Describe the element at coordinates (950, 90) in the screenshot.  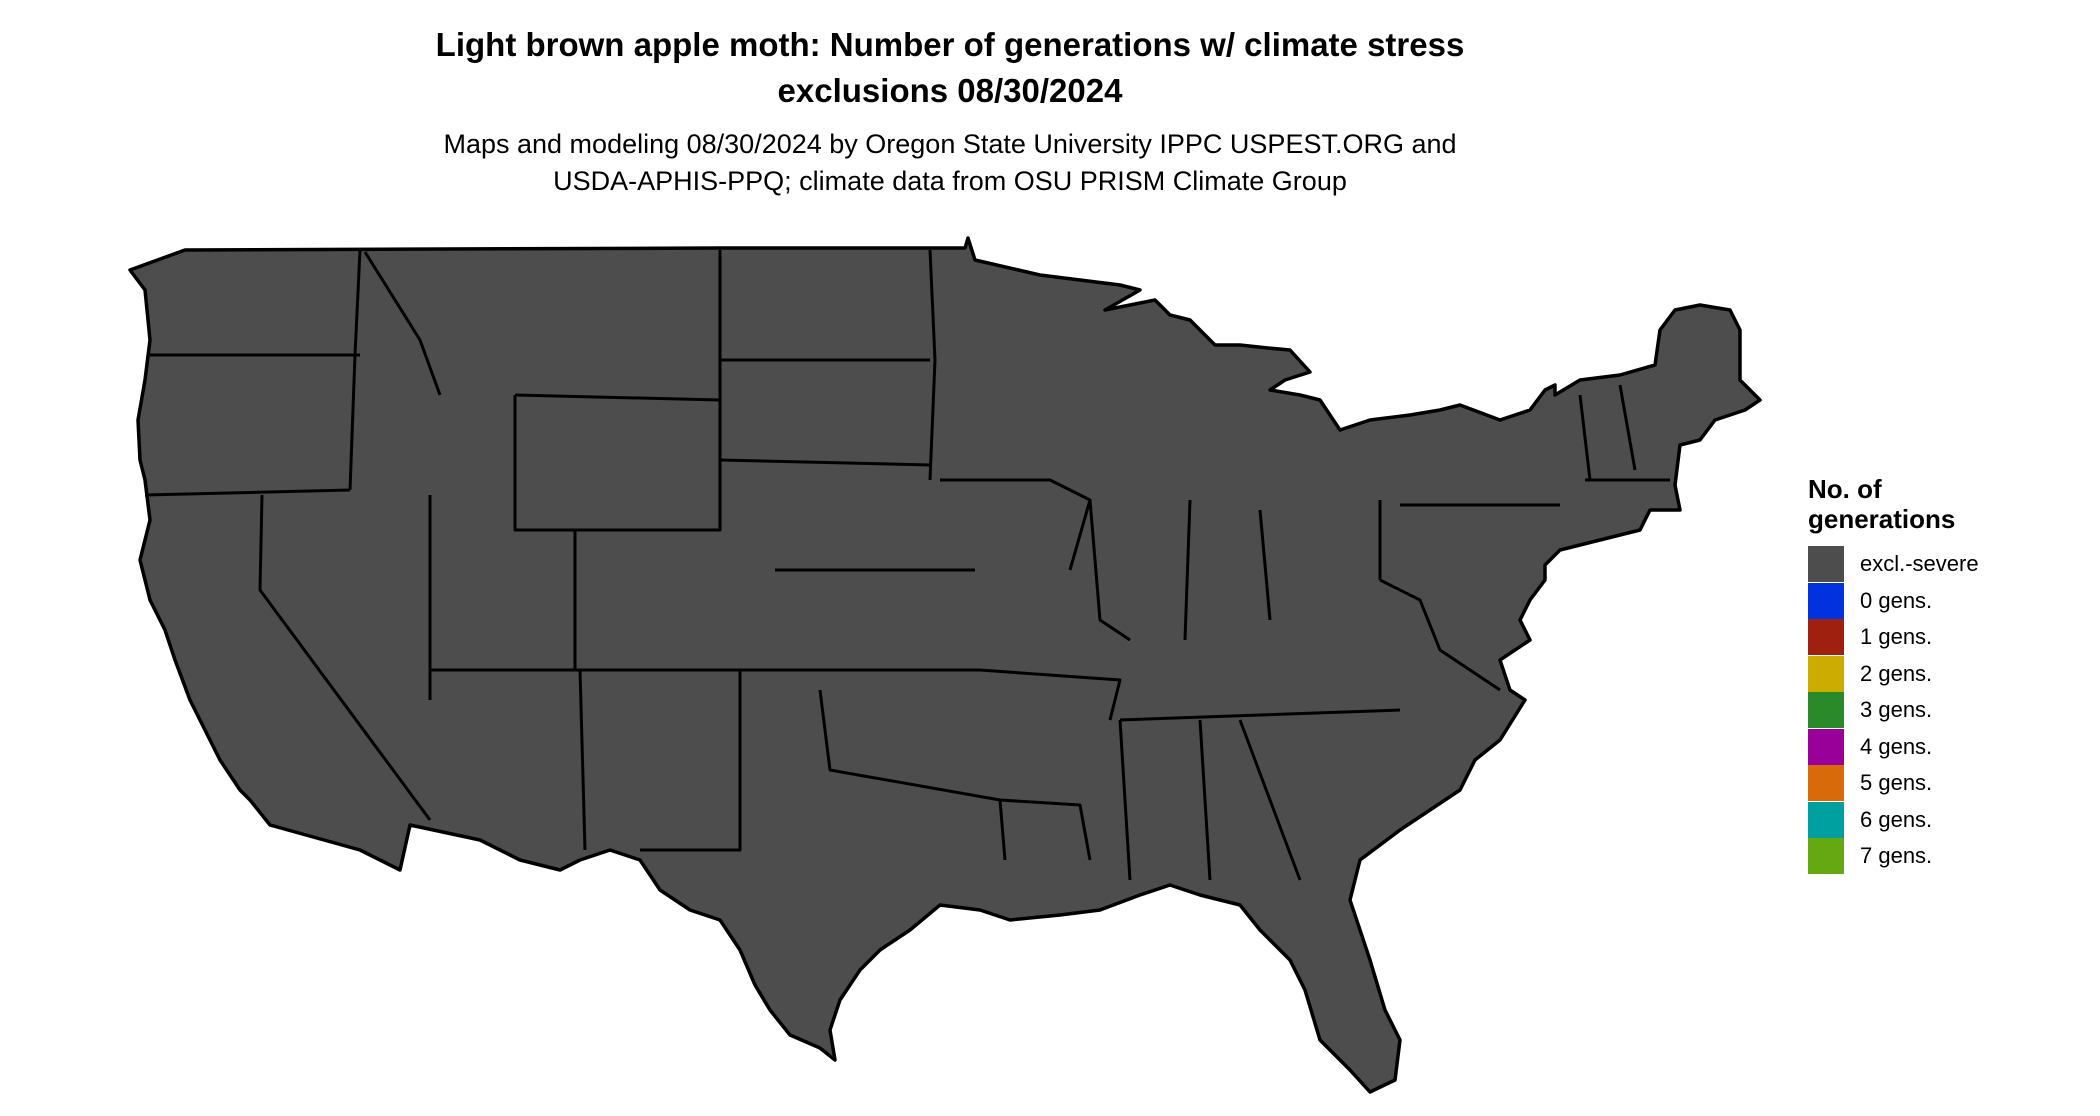
I see `map-title-line-2: exclusions 08/30/2024` at that location.